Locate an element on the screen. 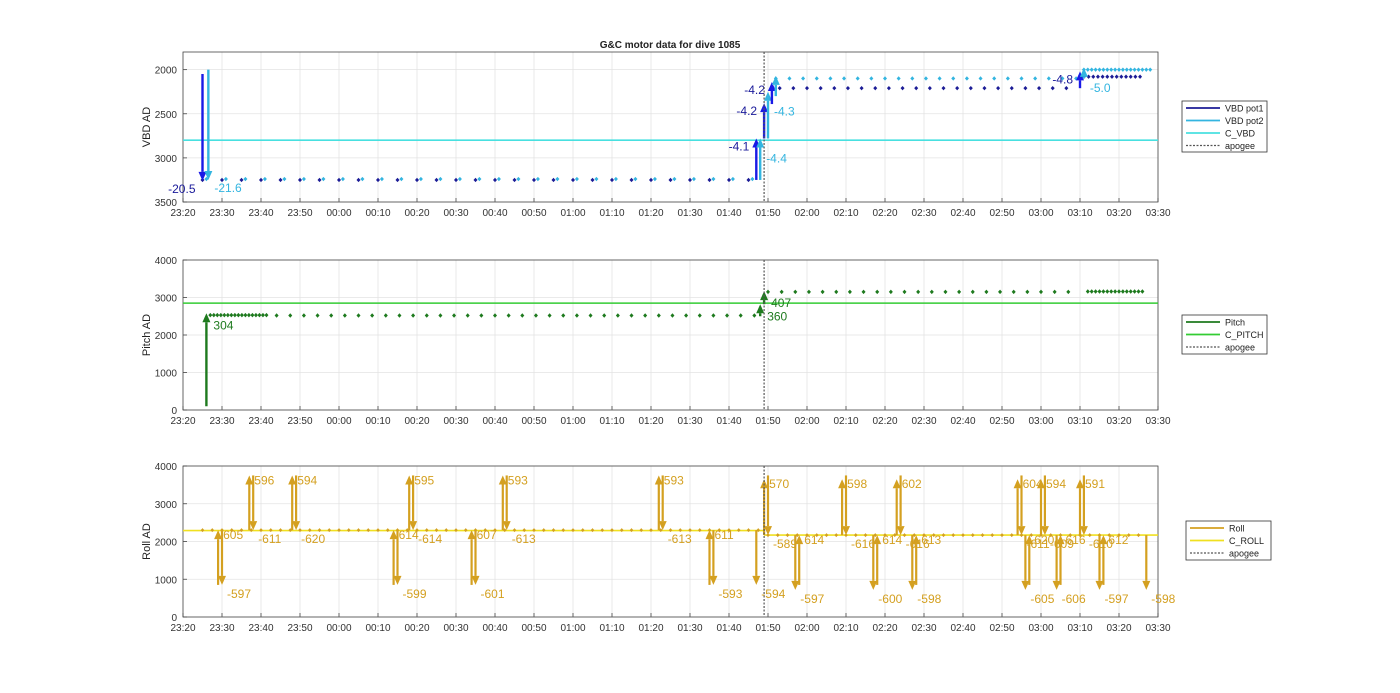  x-tick-label: 03:00 is located at coordinates (1040, 628).